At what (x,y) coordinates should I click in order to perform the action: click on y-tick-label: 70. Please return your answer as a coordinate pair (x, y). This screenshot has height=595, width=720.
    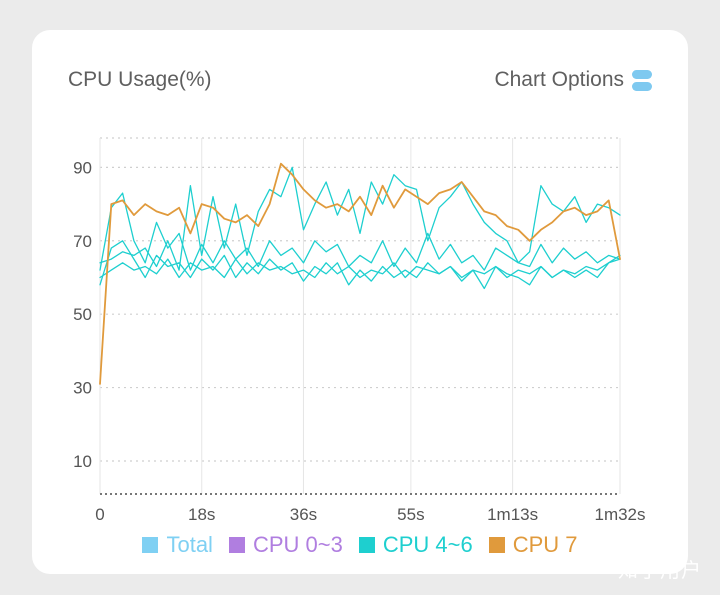
    Looking at the image, I should click on (82, 241).